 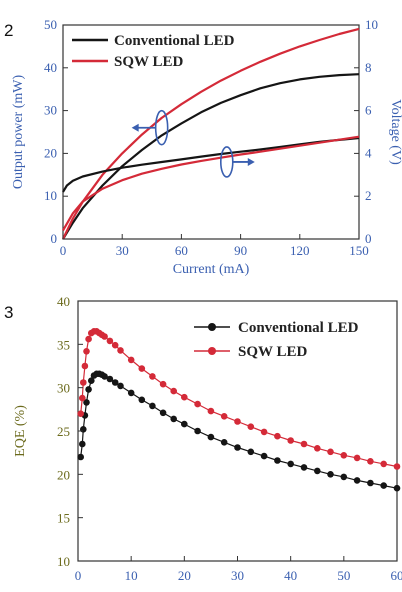 What do you see at coordinates (371, 24) in the screenshot?
I see `y2-tick-label: 10` at bounding box center [371, 24].